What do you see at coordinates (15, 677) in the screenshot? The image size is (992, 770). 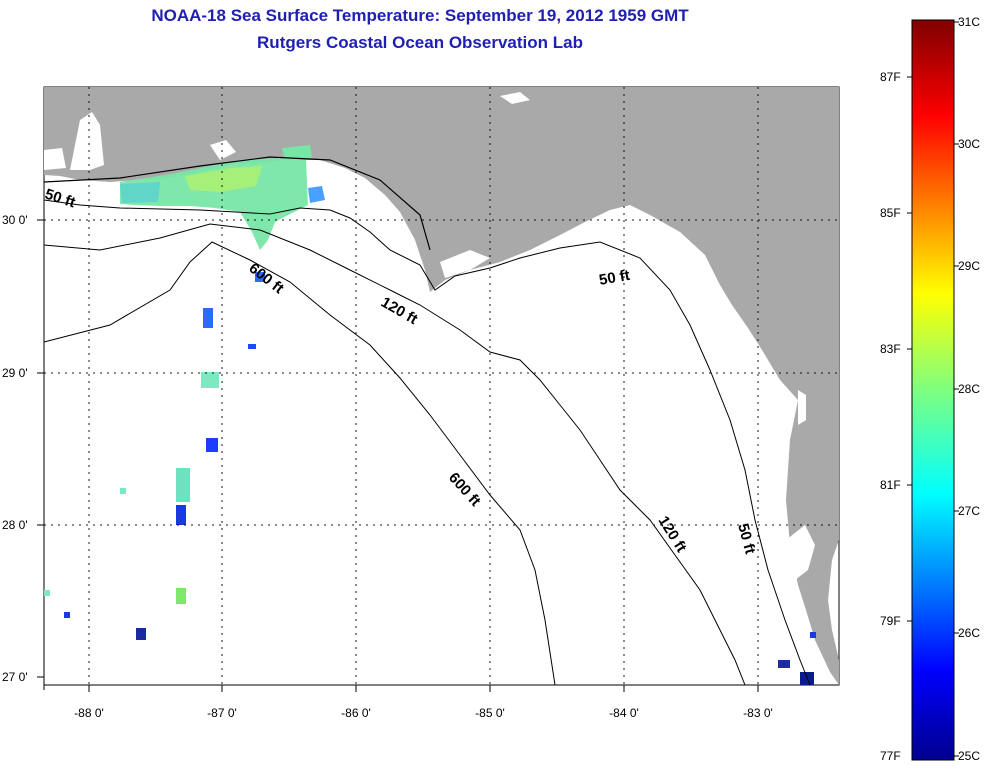 I see `lat-label-27: 27 0'` at bounding box center [15, 677].